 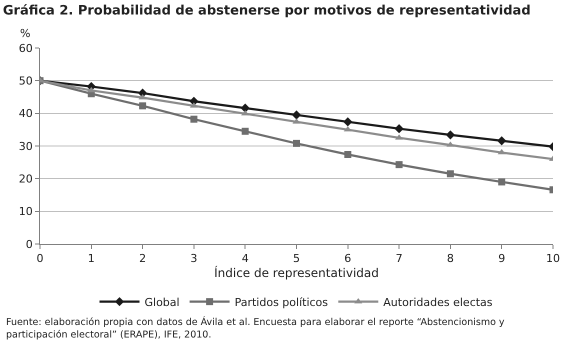 What do you see at coordinates (40, 259) in the screenshot?
I see `x-tick-label: 0` at bounding box center [40, 259].